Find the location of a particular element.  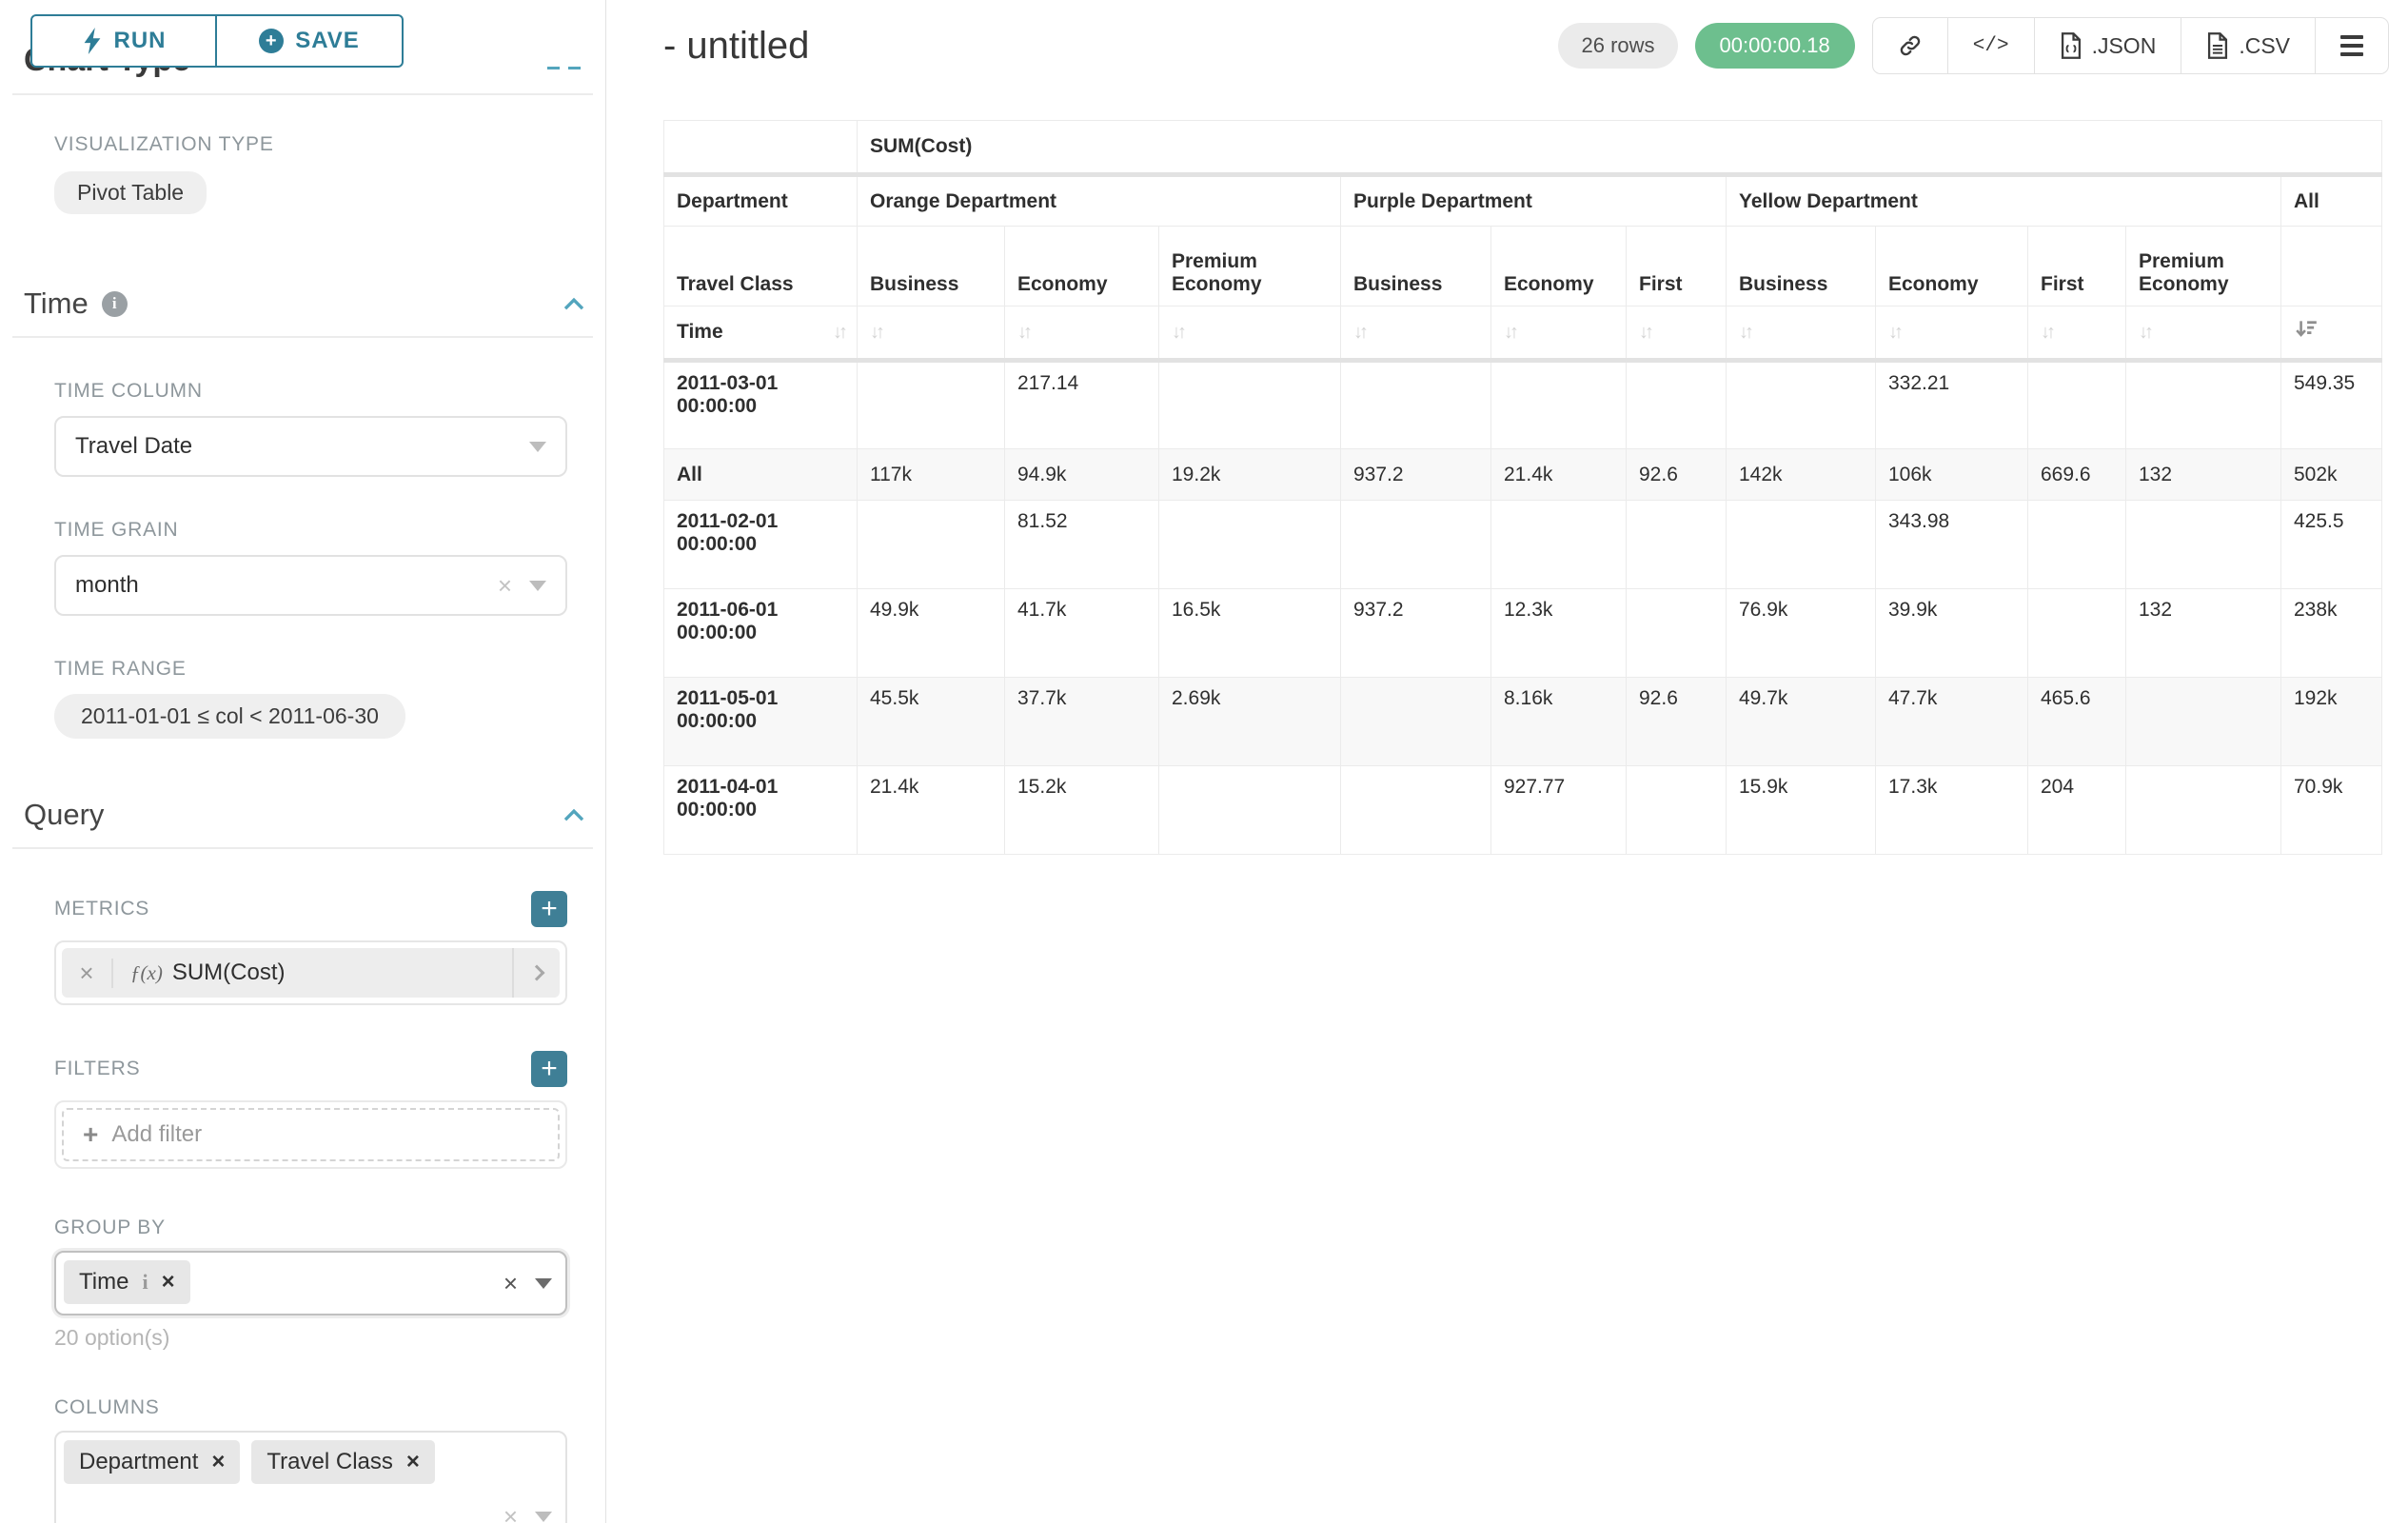

value-cell: 15.9k is located at coordinates (1801, 810).